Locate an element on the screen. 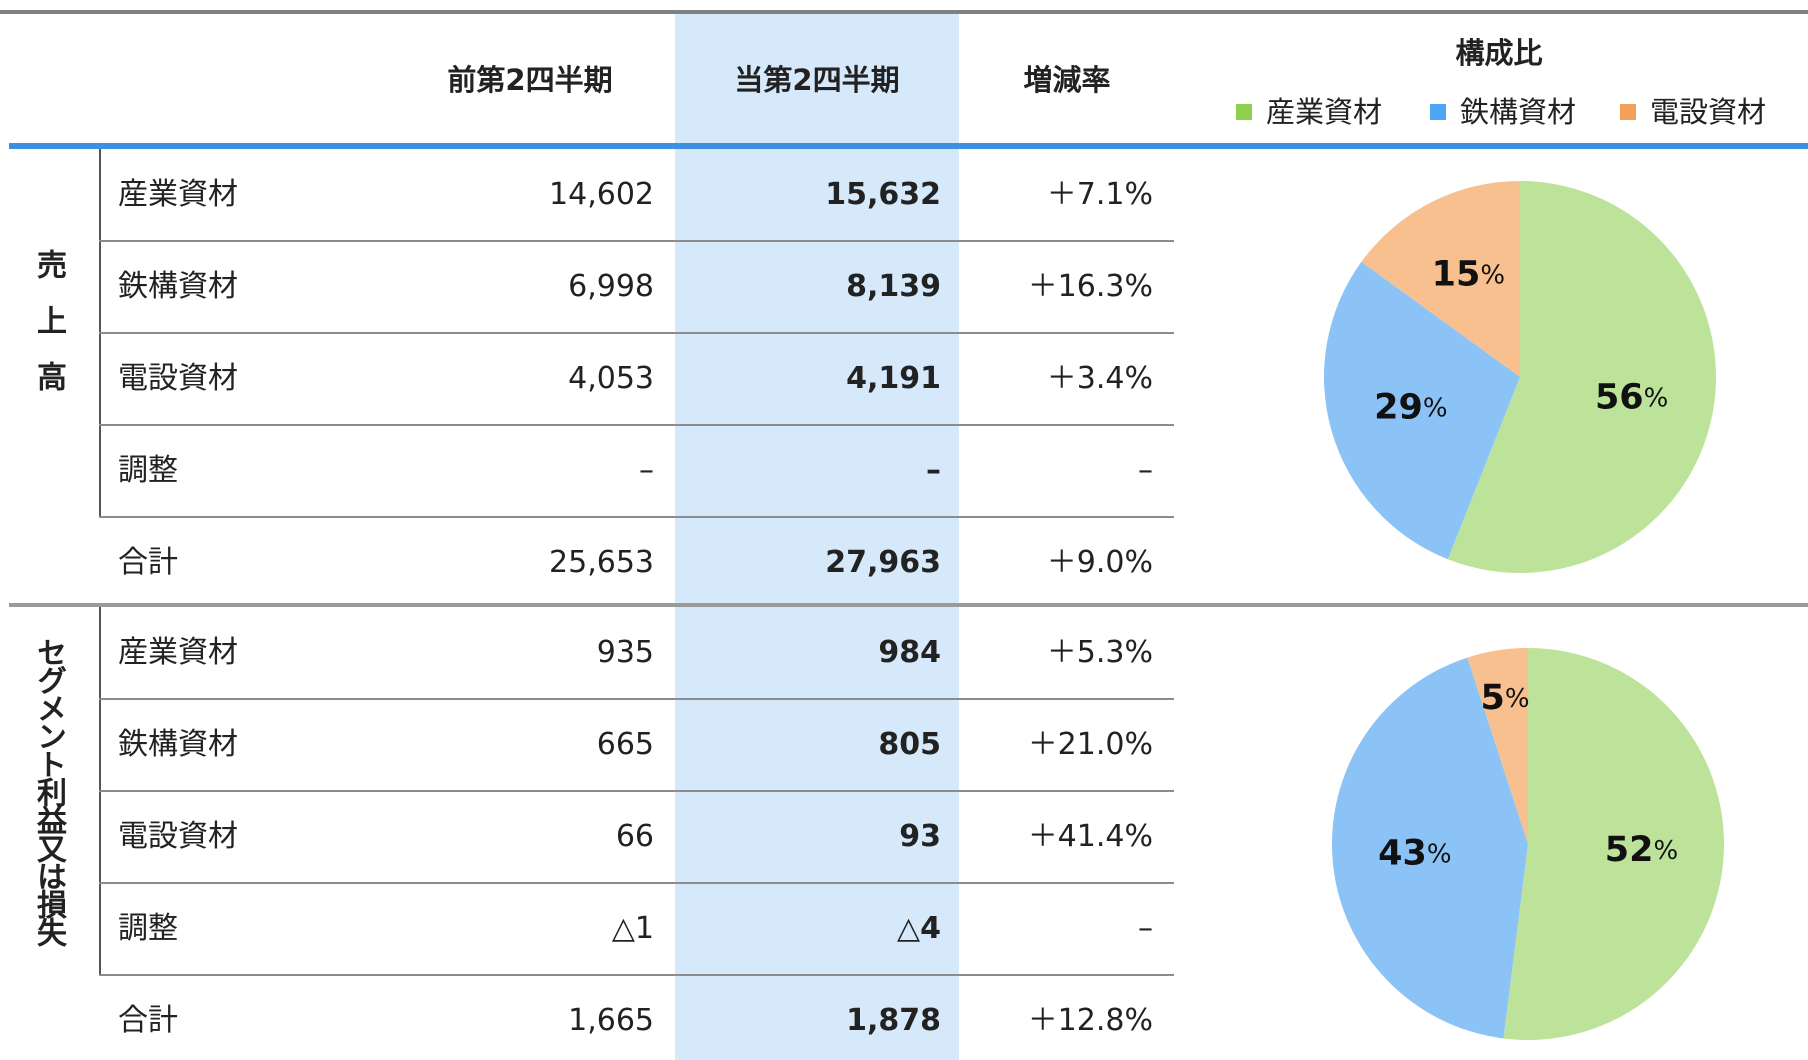 This screenshot has width=1808, height=1060. section-label: 売上高 is located at coordinates (48, 333).